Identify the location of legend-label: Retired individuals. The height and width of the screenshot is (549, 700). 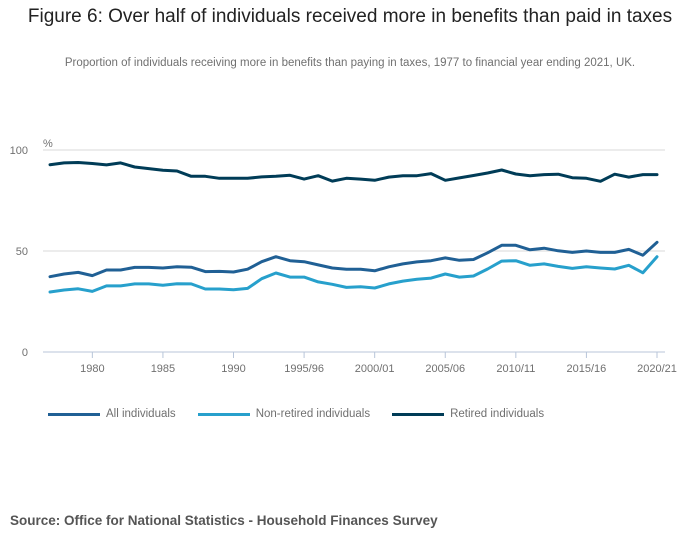
(497, 414).